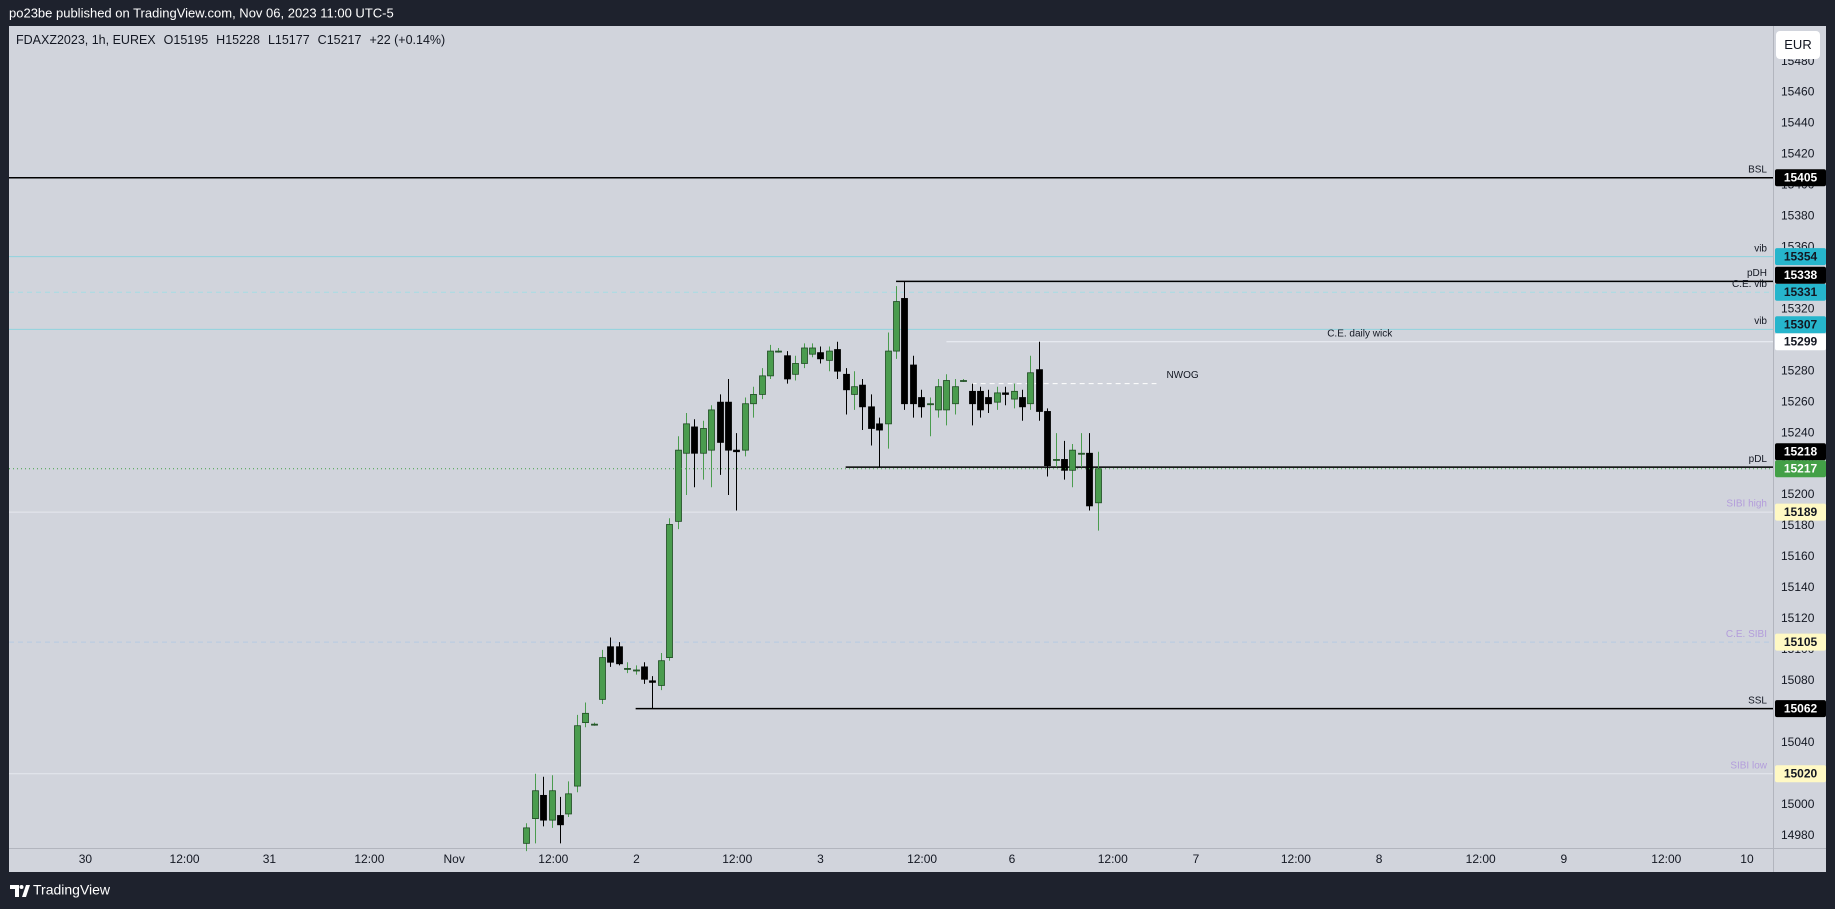  I want to click on price-tag-label: 15307, so click(1801, 324).